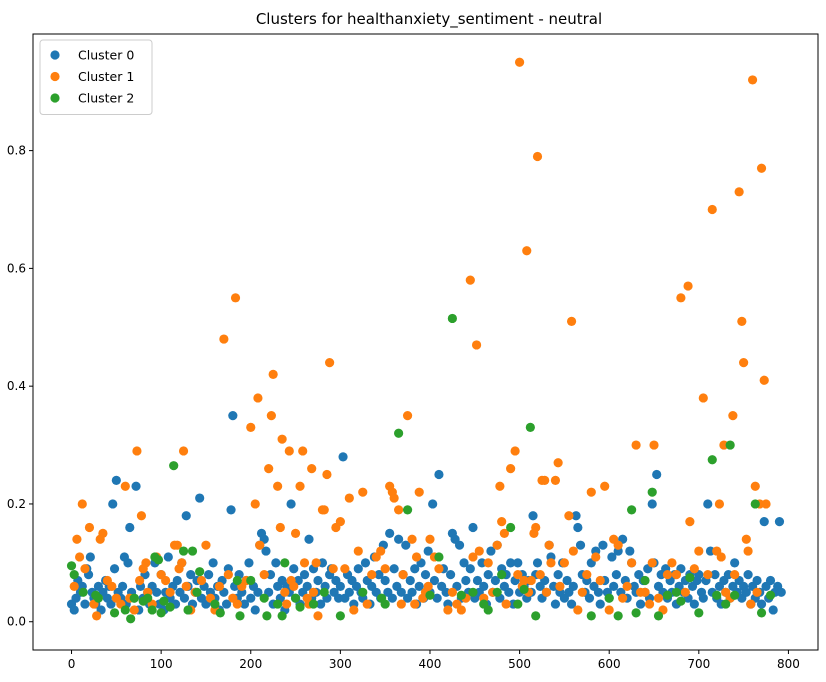 Image resolution: width=826 pixels, height=682 pixels. What do you see at coordinates (106, 98) in the screenshot?
I see `legend-label-2: Cluster 2` at bounding box center [106, 98].